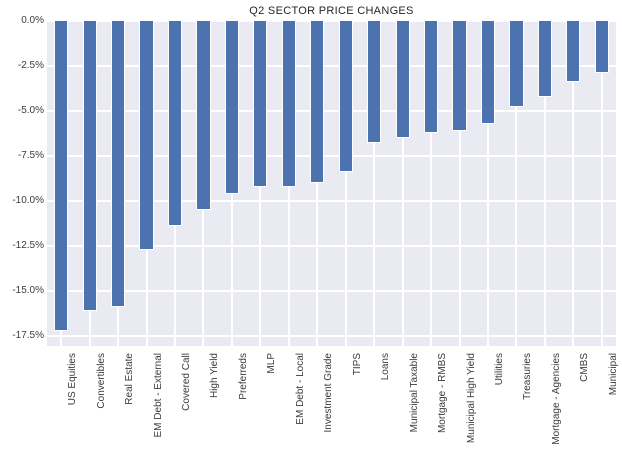  Describe the element at coordinates (300, 389) in the screenshot. I see `x-tick-label-em-debt-local: EM Debt - Local` at that location.